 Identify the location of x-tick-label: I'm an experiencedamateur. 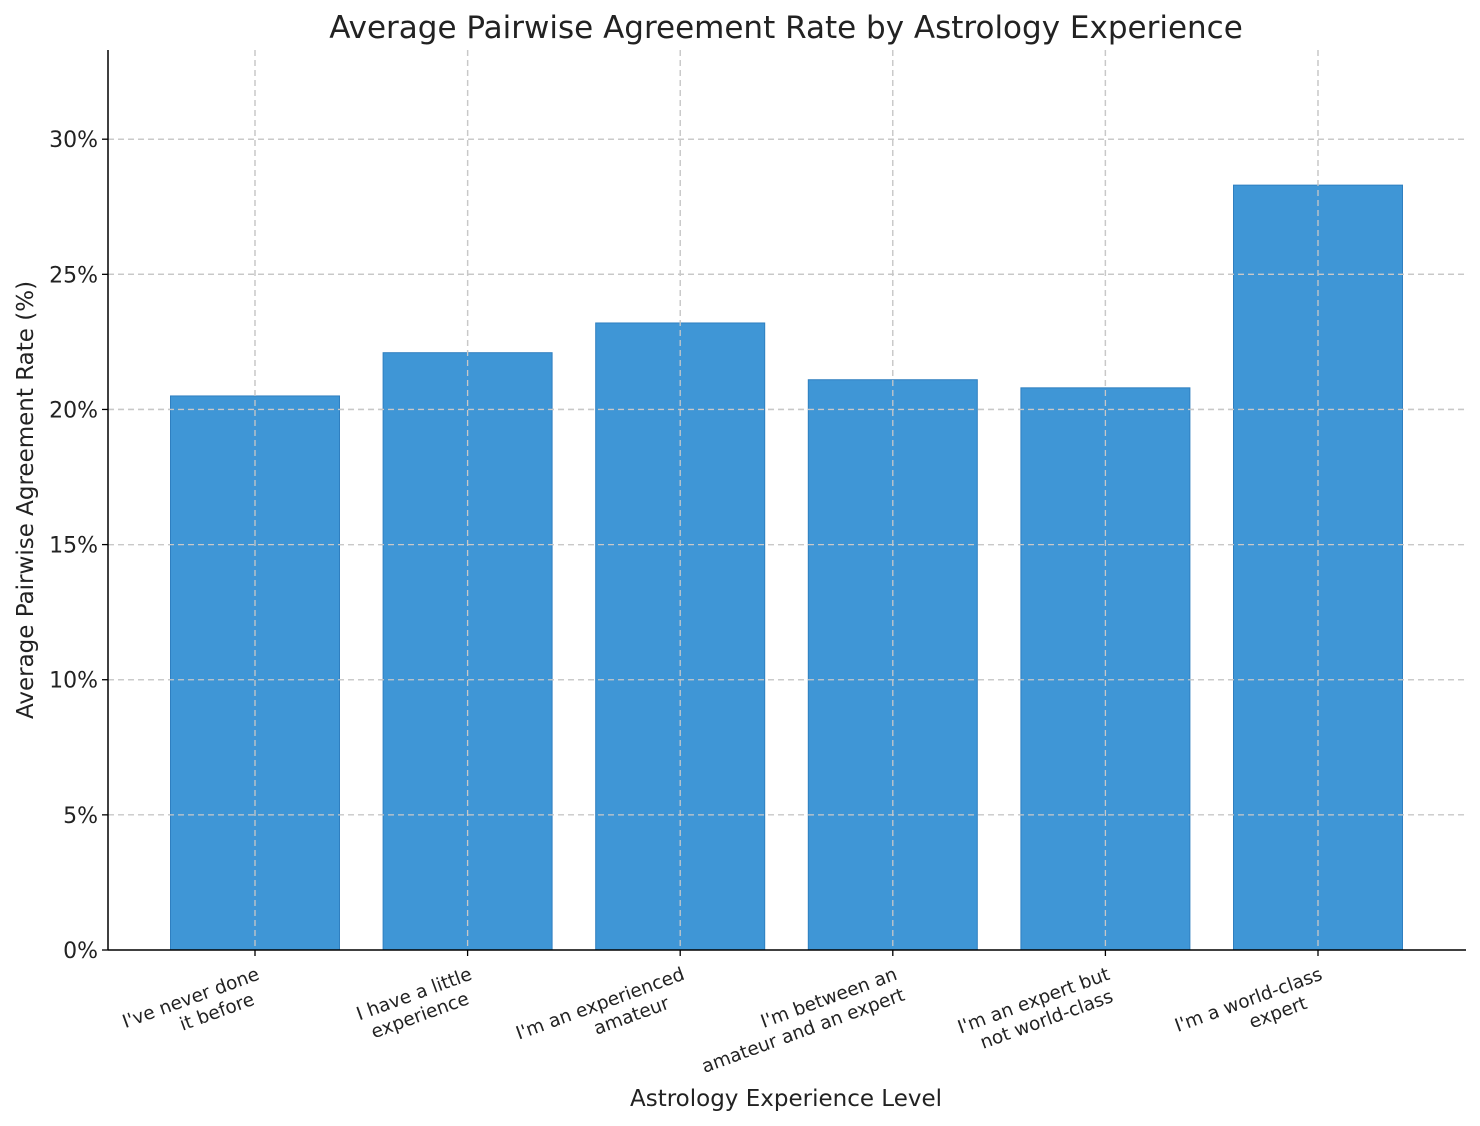
(604, 1014).